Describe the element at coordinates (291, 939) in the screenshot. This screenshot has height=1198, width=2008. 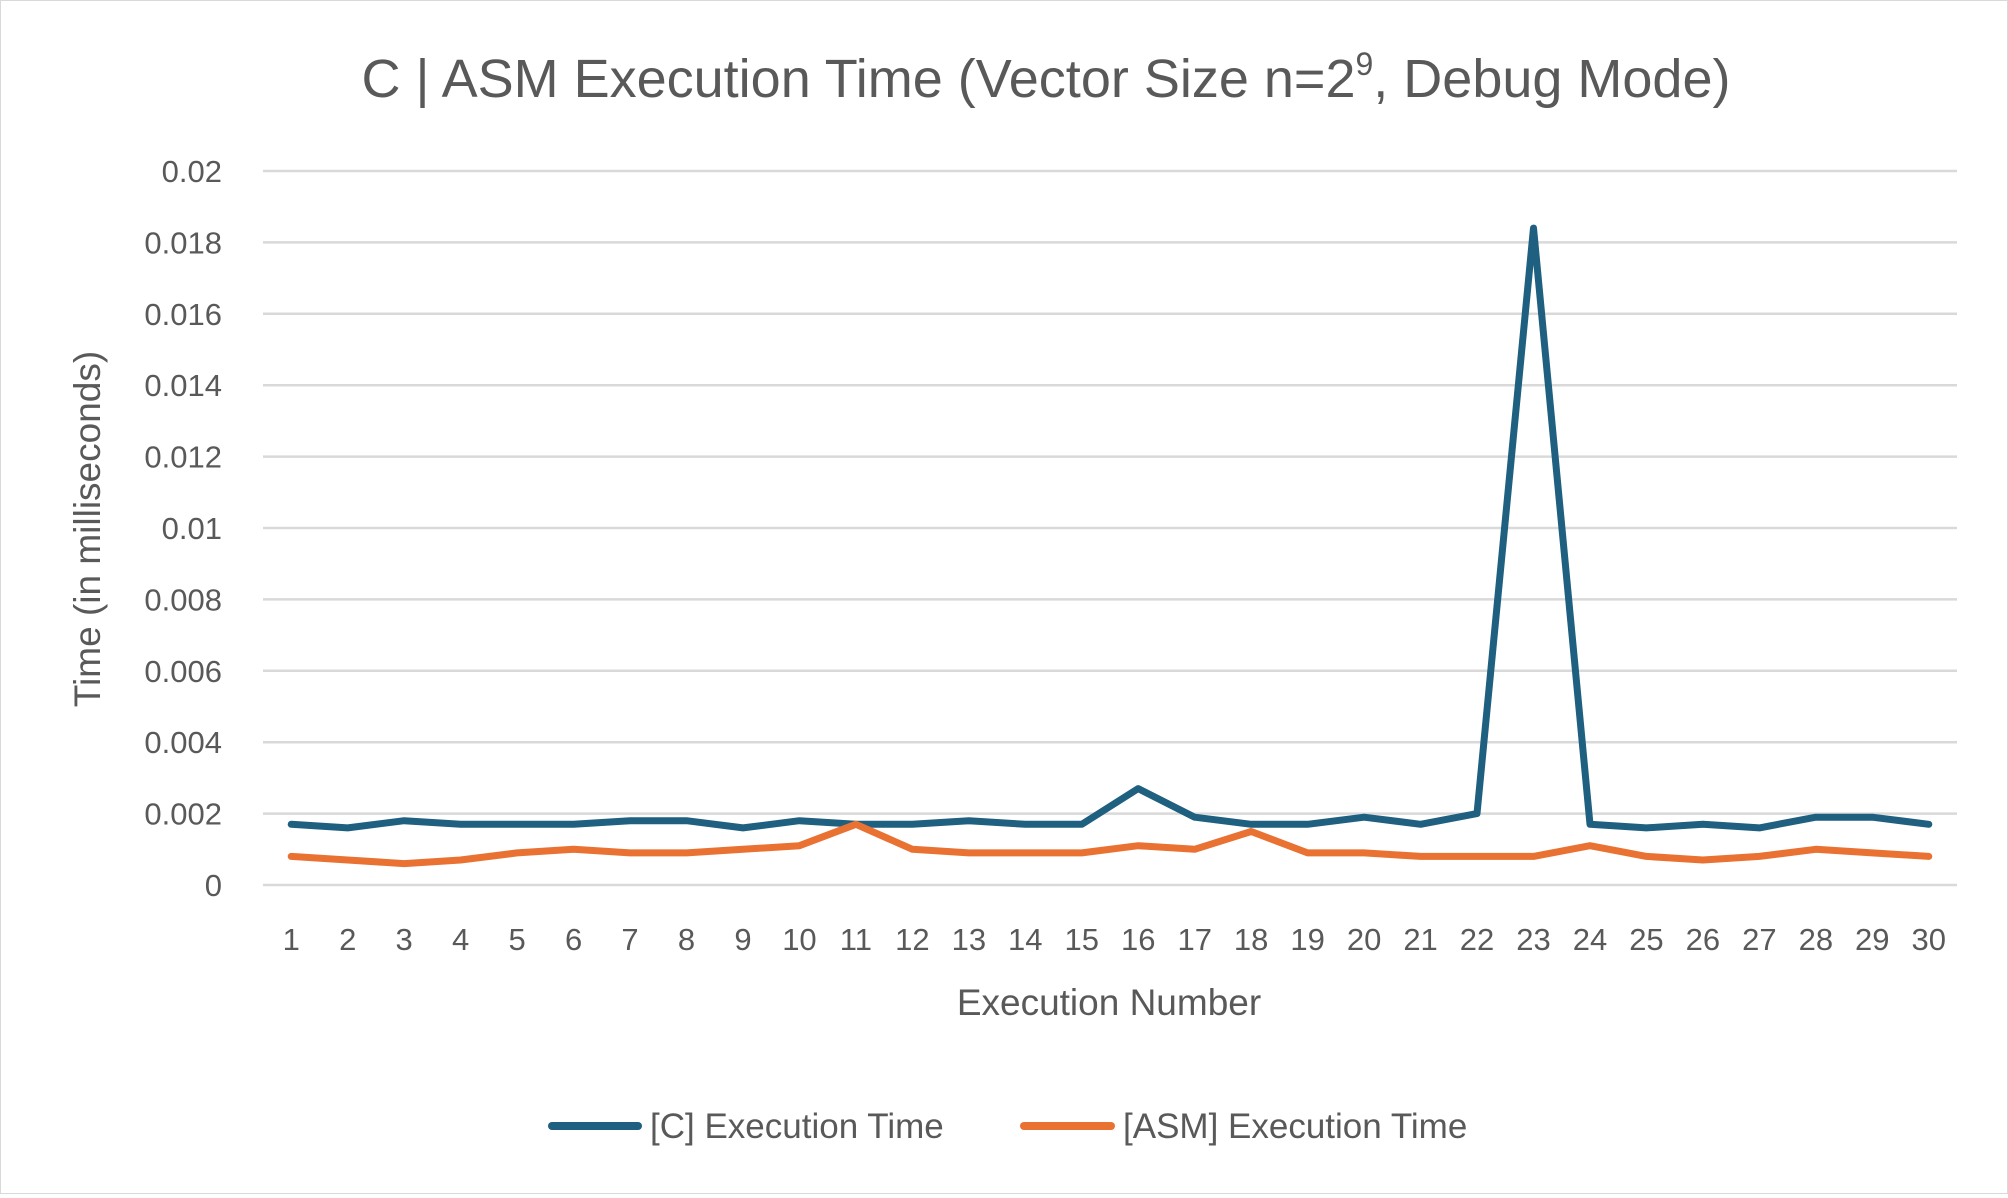
I see `x-tick-label: 1` at that location.